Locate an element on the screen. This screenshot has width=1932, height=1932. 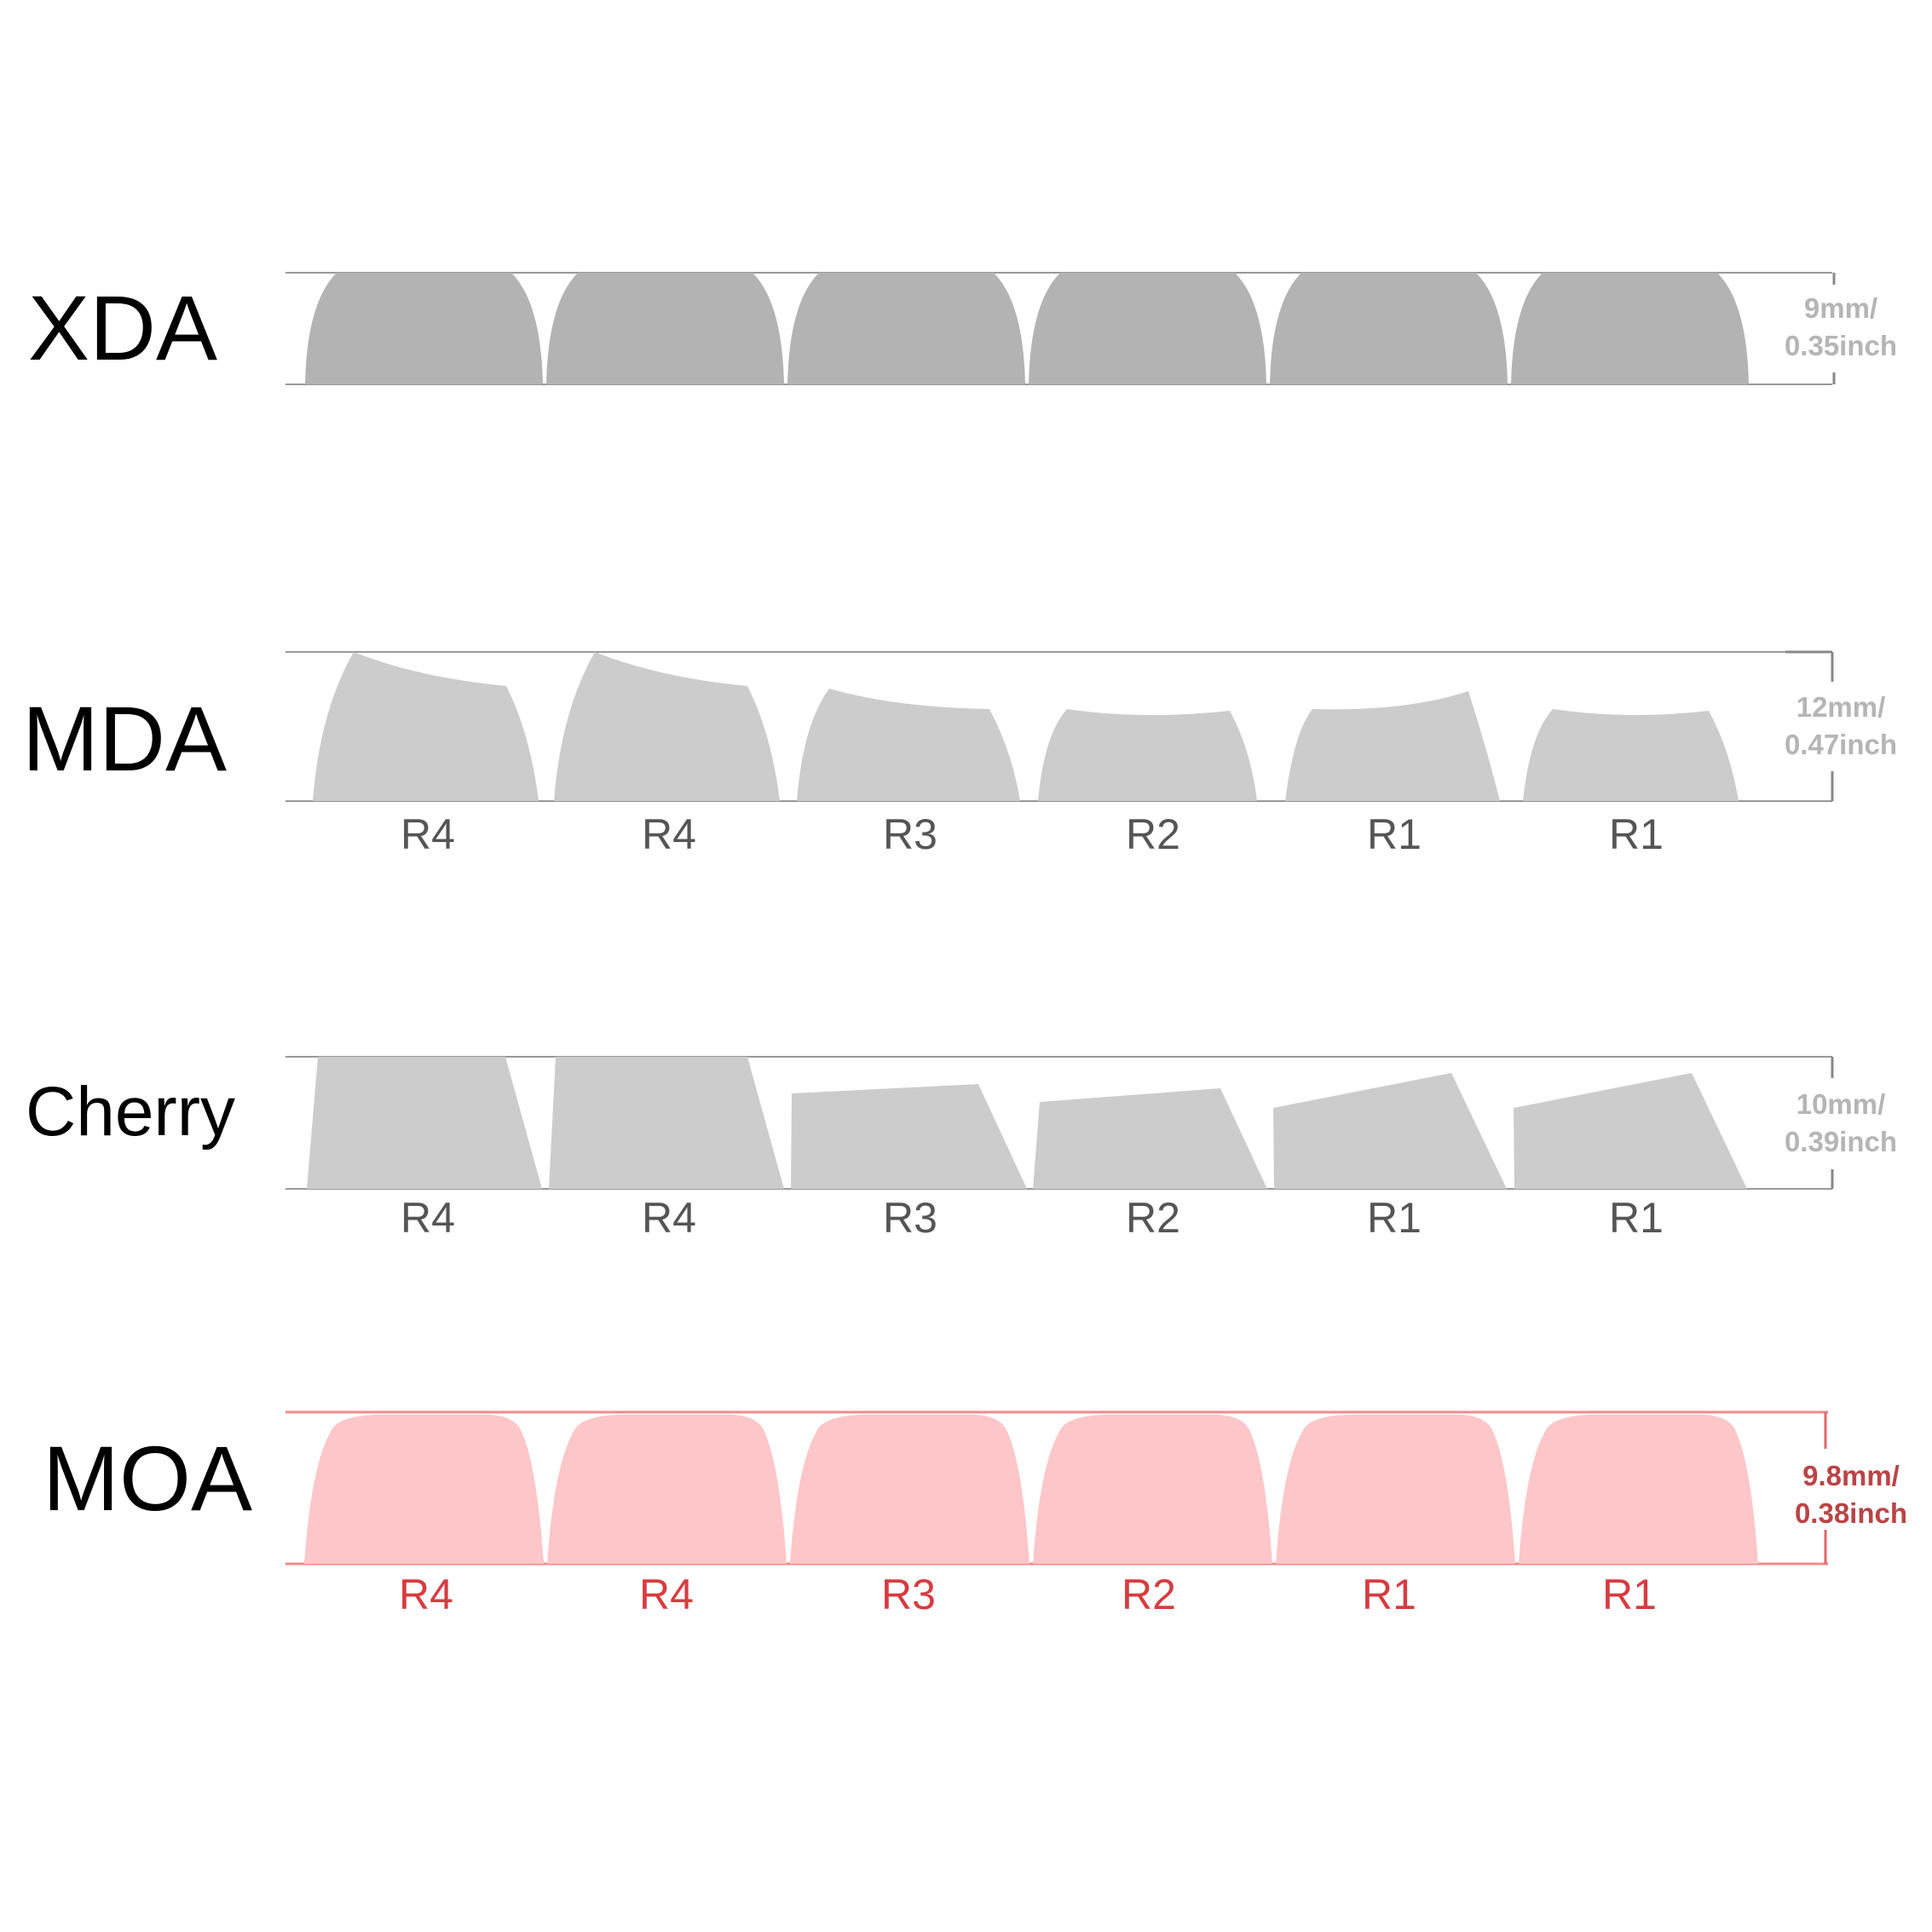
moa-height-inch: 0.38inch is located at coordinates (1851, 1513).